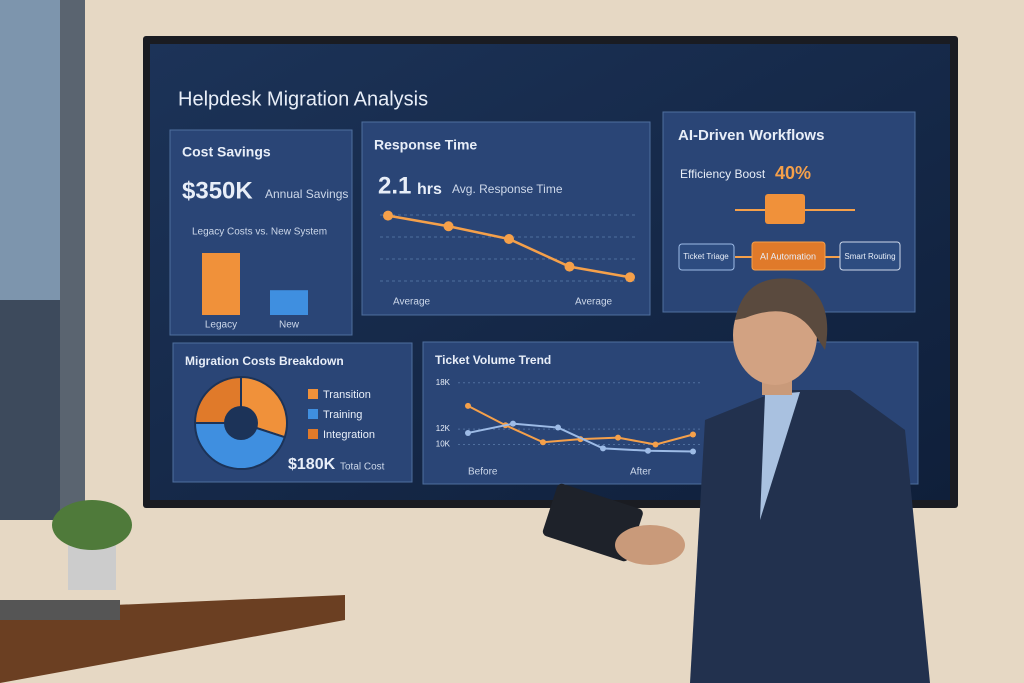 Image resolution: width=1024 pixels, height=683 pixels. I want to click on bar-label: Legacy, so click(221, 325).